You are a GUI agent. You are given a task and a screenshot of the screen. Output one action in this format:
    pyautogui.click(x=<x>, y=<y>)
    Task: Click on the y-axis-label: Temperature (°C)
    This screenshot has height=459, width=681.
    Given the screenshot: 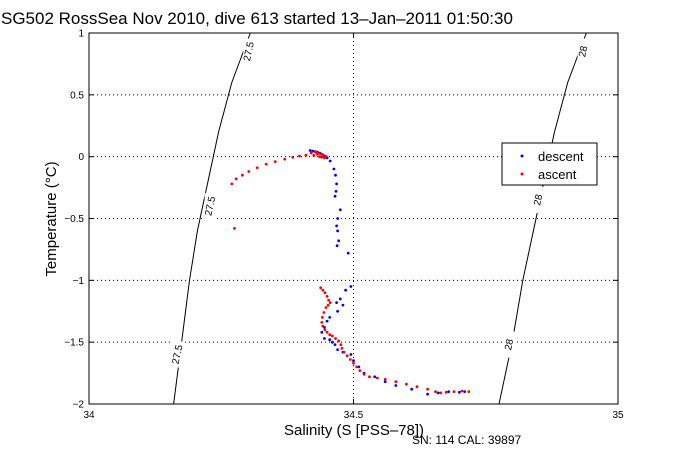 What is the action you would take?
    pyautogui.click(x=51, y=218)
    